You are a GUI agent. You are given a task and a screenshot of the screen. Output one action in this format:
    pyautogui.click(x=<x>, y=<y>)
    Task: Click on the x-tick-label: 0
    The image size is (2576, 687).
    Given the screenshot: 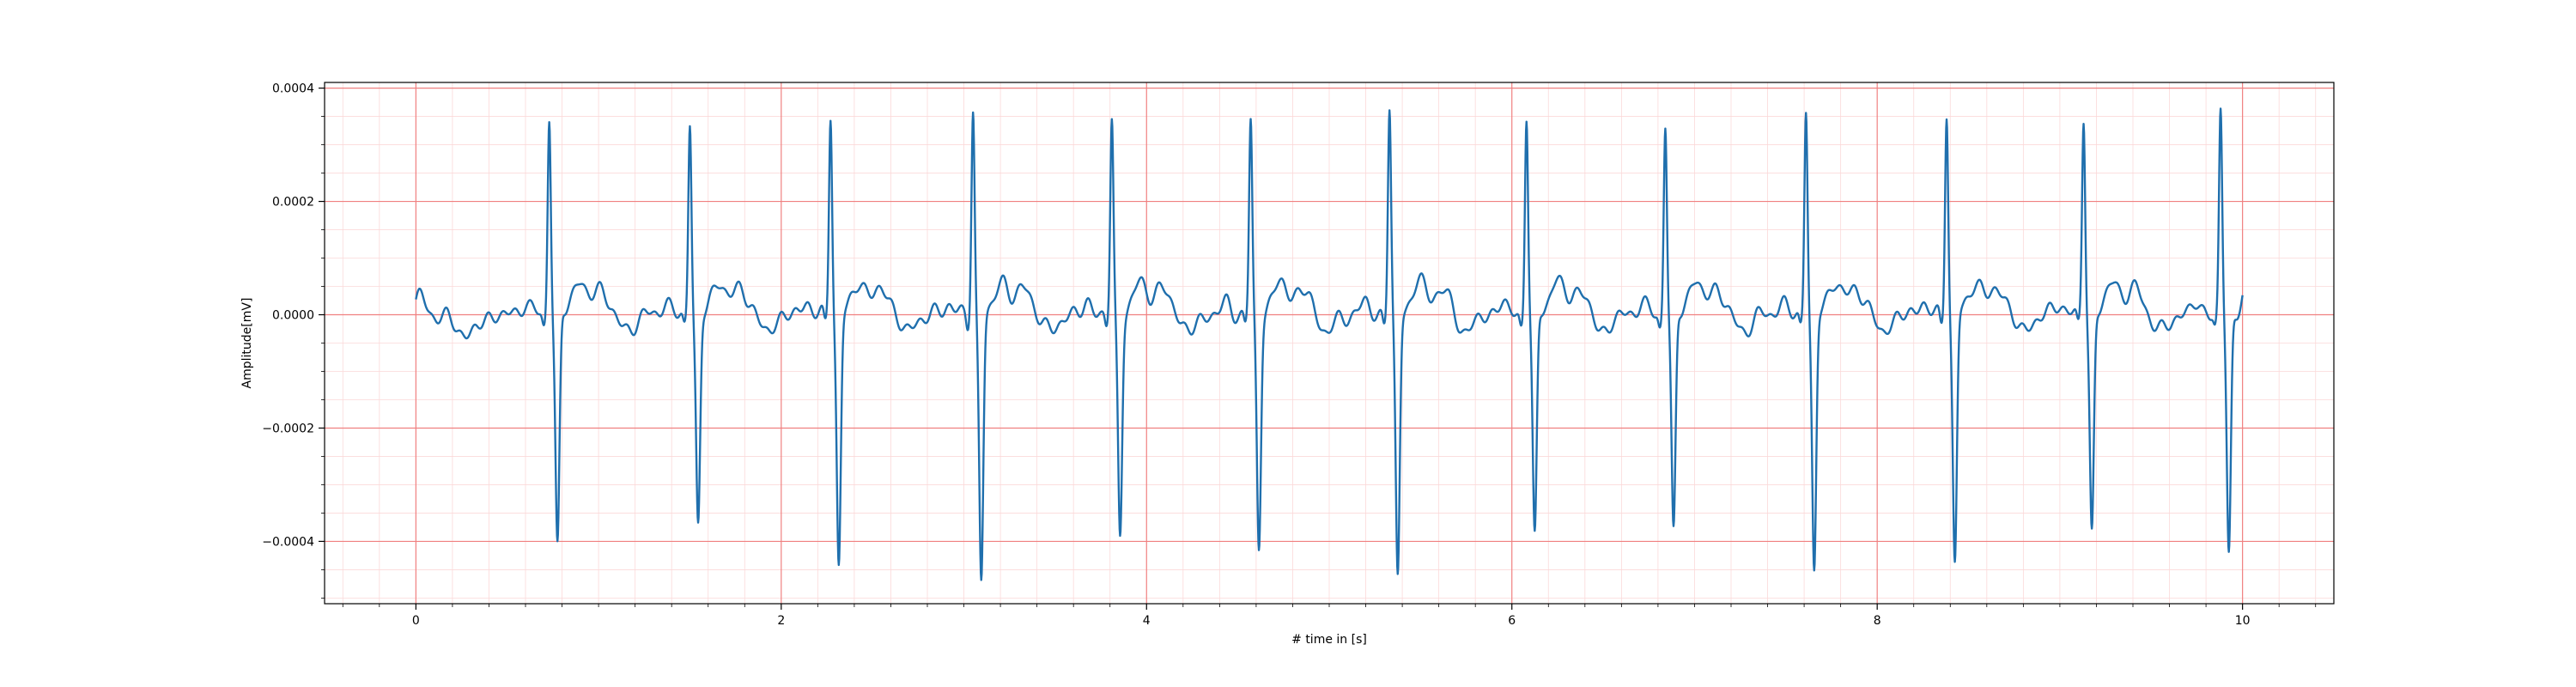 What is the action you would take?
    pyautogui.click(x=416, y=621)
    